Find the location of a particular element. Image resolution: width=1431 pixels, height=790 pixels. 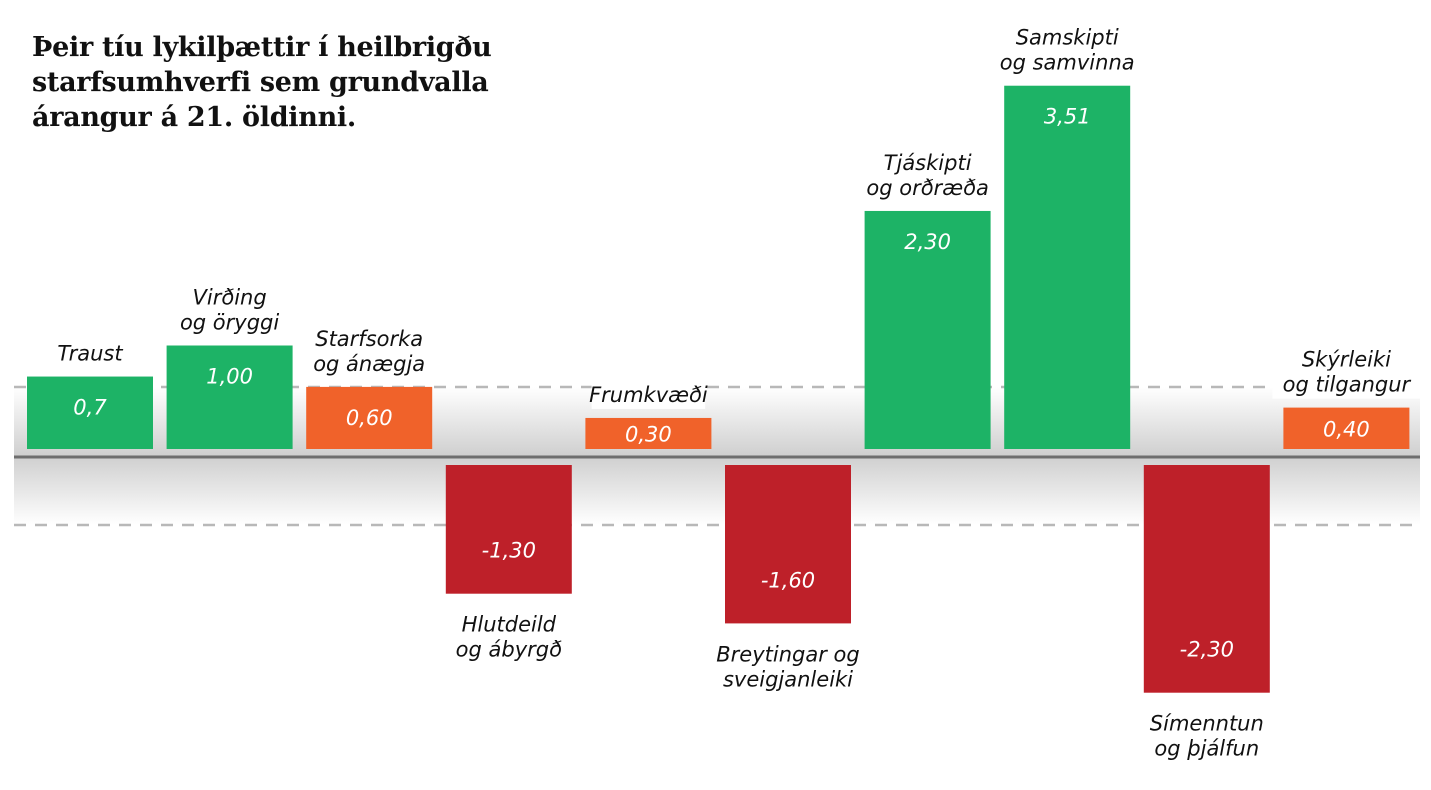

chart-title-line-1: Þeir tíu lykilþættir í heilbrigðu is located at coordinates (262, 47).